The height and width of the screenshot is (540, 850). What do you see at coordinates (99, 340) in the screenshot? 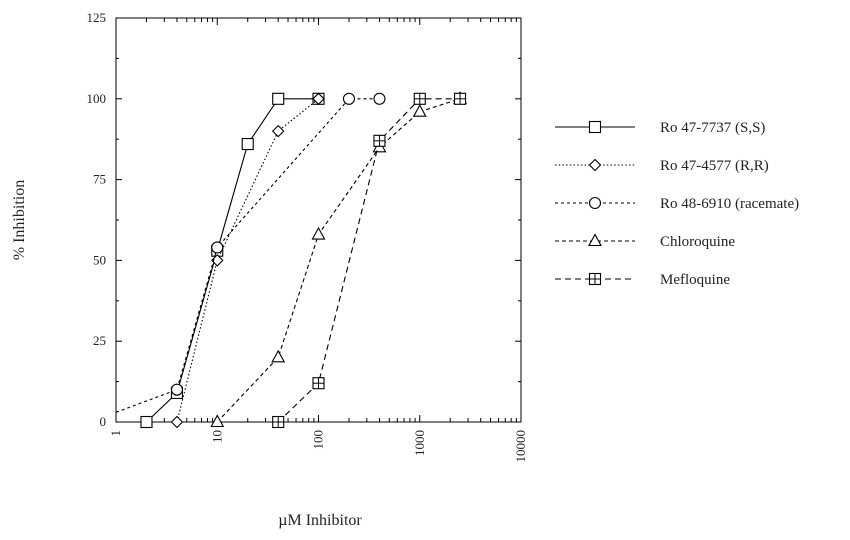
I see `y-tick-label: 25` at bounding box center [99, 340].